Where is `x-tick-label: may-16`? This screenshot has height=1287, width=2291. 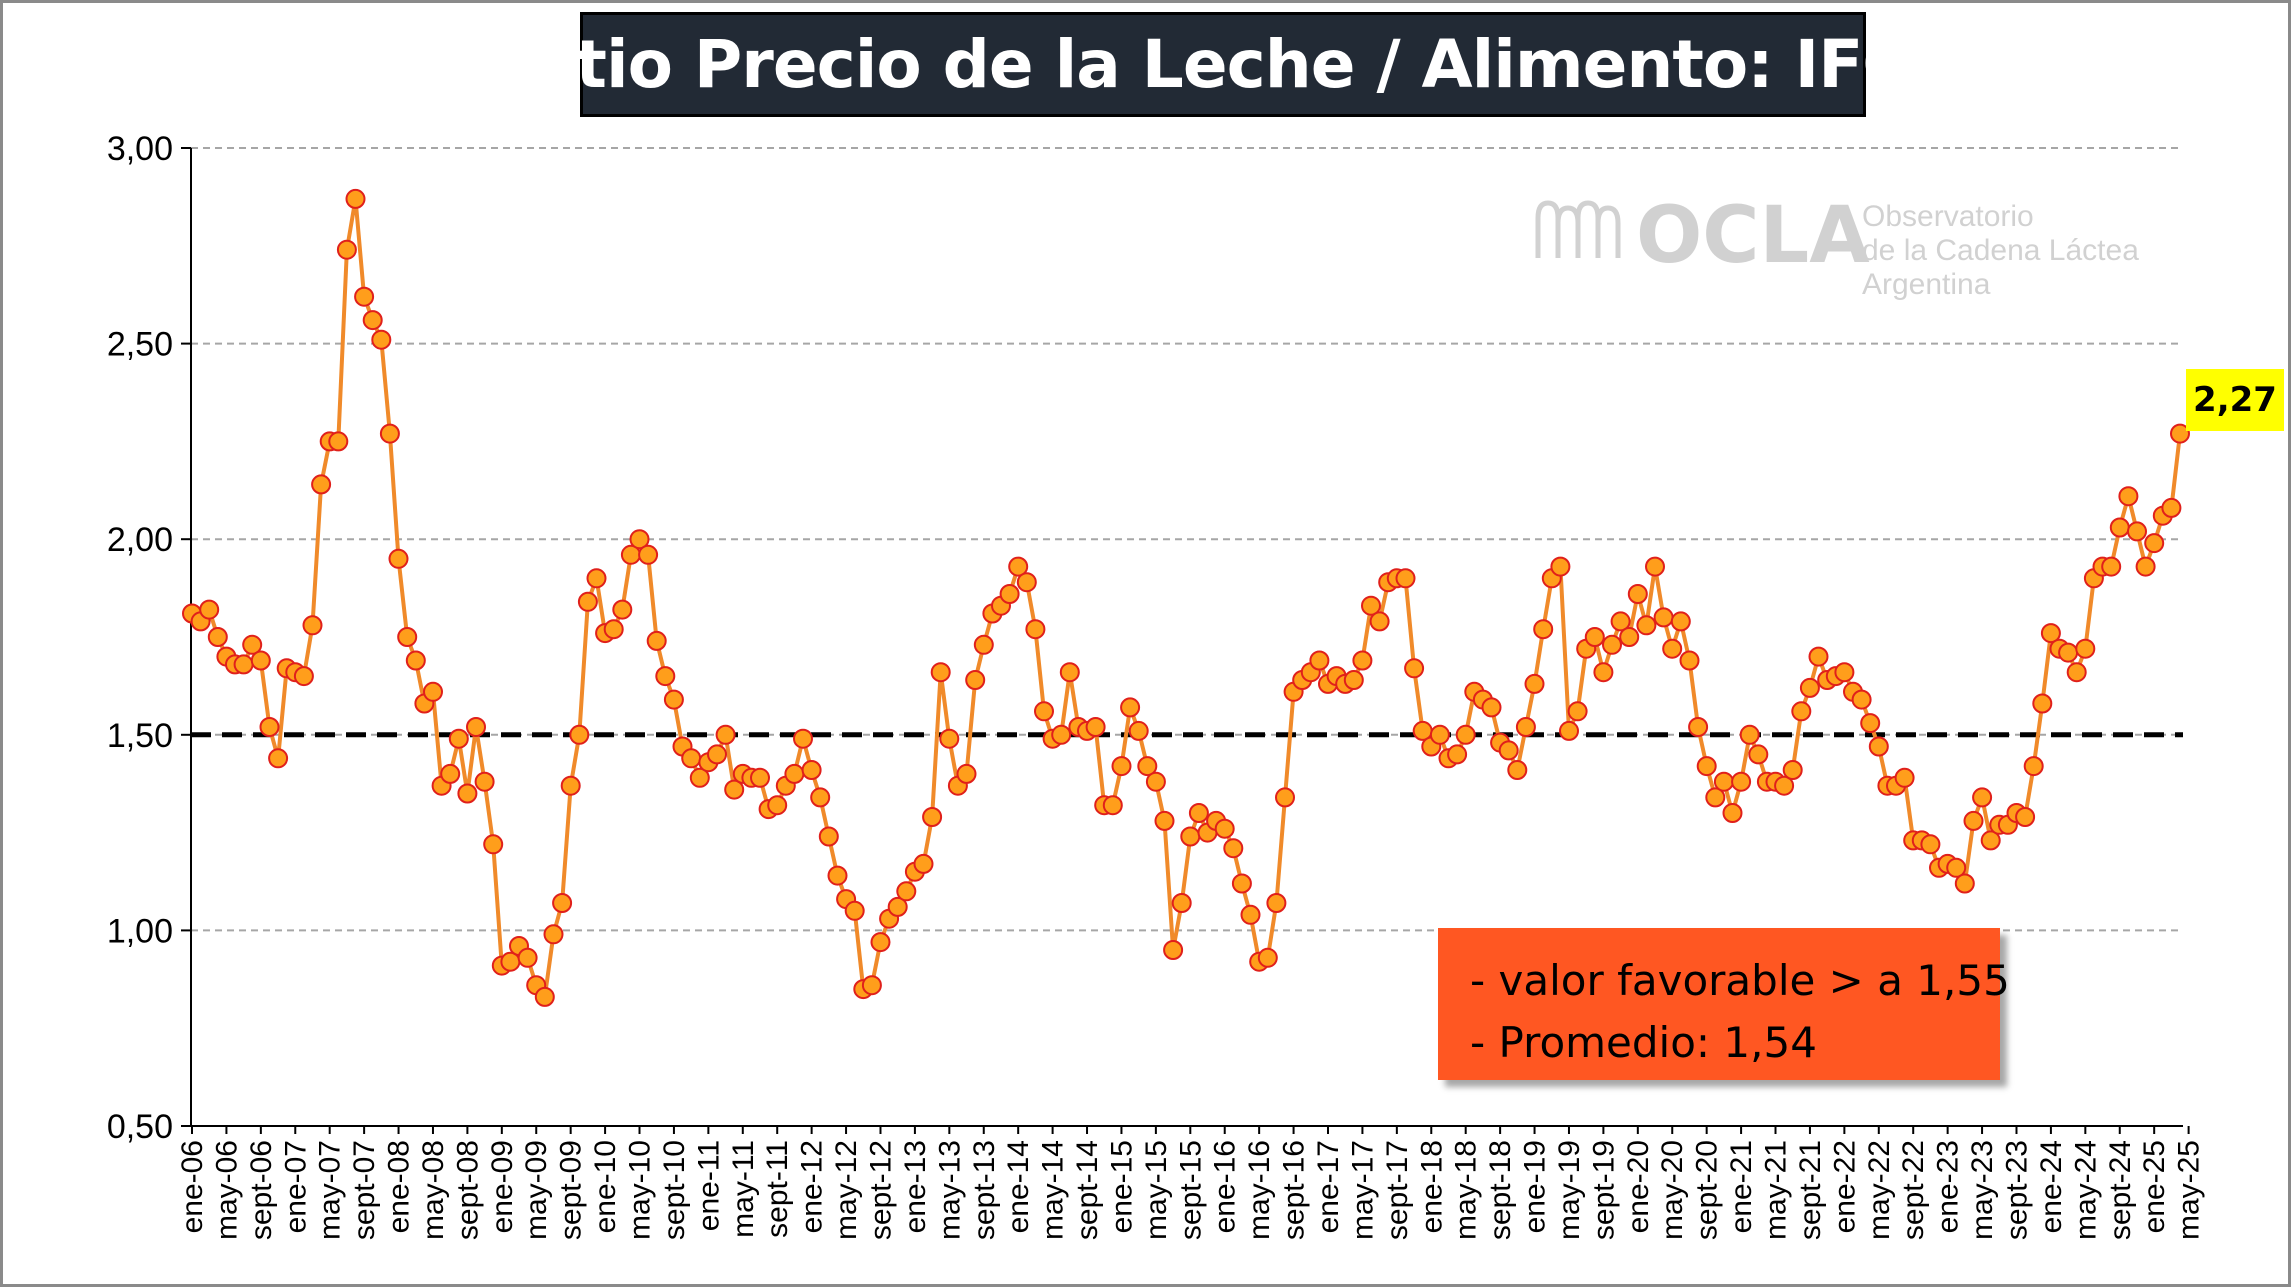
x-tick-label: may-16 is located at coordinates (1259, 1190).